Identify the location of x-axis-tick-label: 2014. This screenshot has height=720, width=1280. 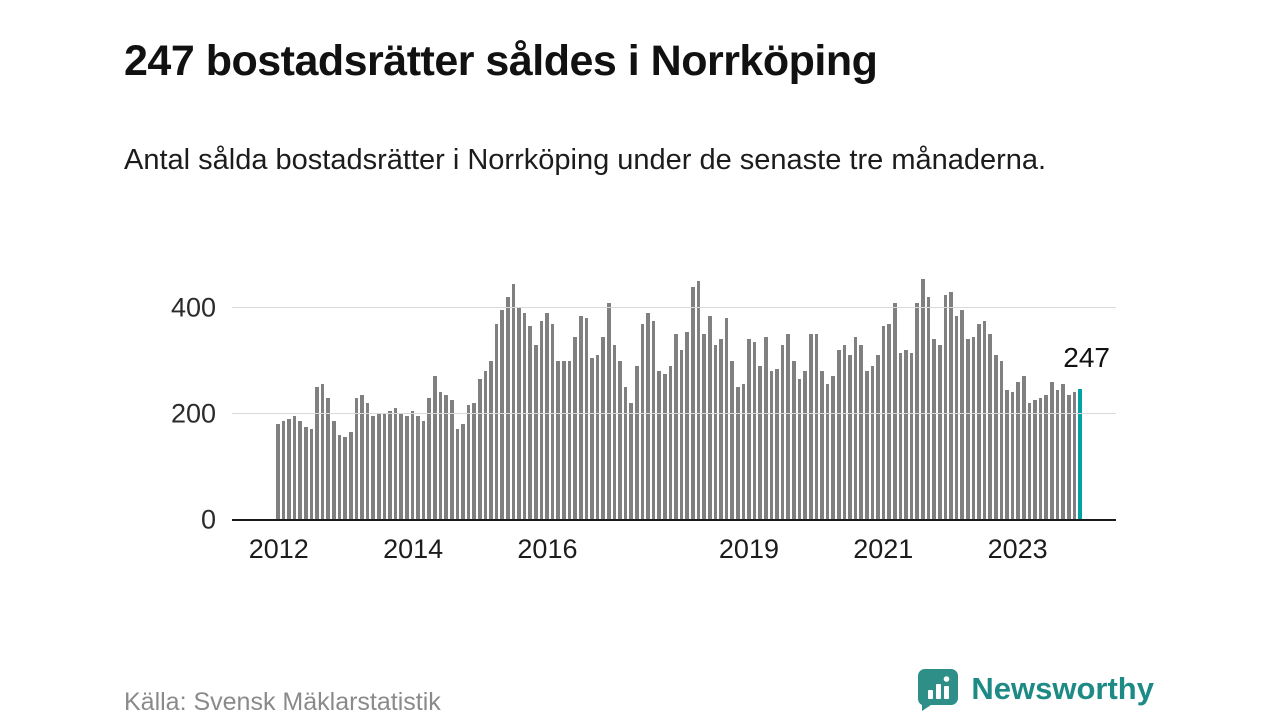
(413, 549).